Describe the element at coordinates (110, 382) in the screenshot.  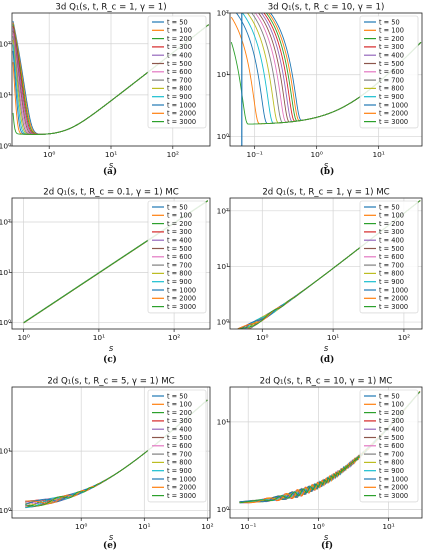
I see `chart-title: 2d Q₁(s, t, R_c = 5, γ = 1) MC` at that location.